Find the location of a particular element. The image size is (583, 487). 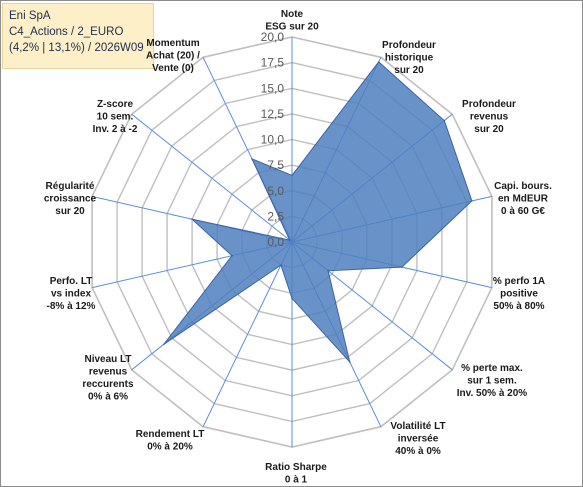

axis-label-line: historique is located at coordinates (409, 58).